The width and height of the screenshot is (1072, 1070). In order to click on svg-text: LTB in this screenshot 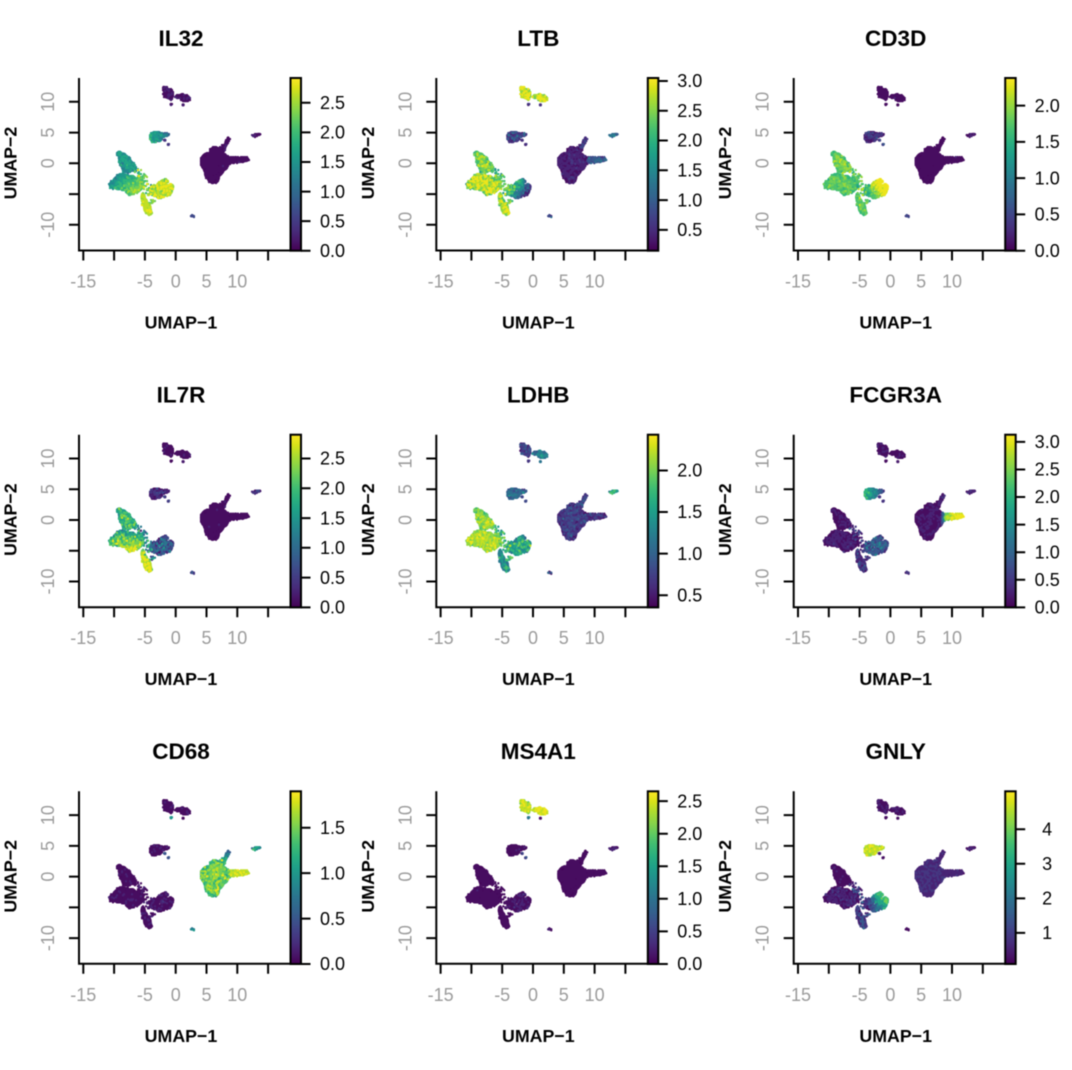, I will do `click(538, 38)`.